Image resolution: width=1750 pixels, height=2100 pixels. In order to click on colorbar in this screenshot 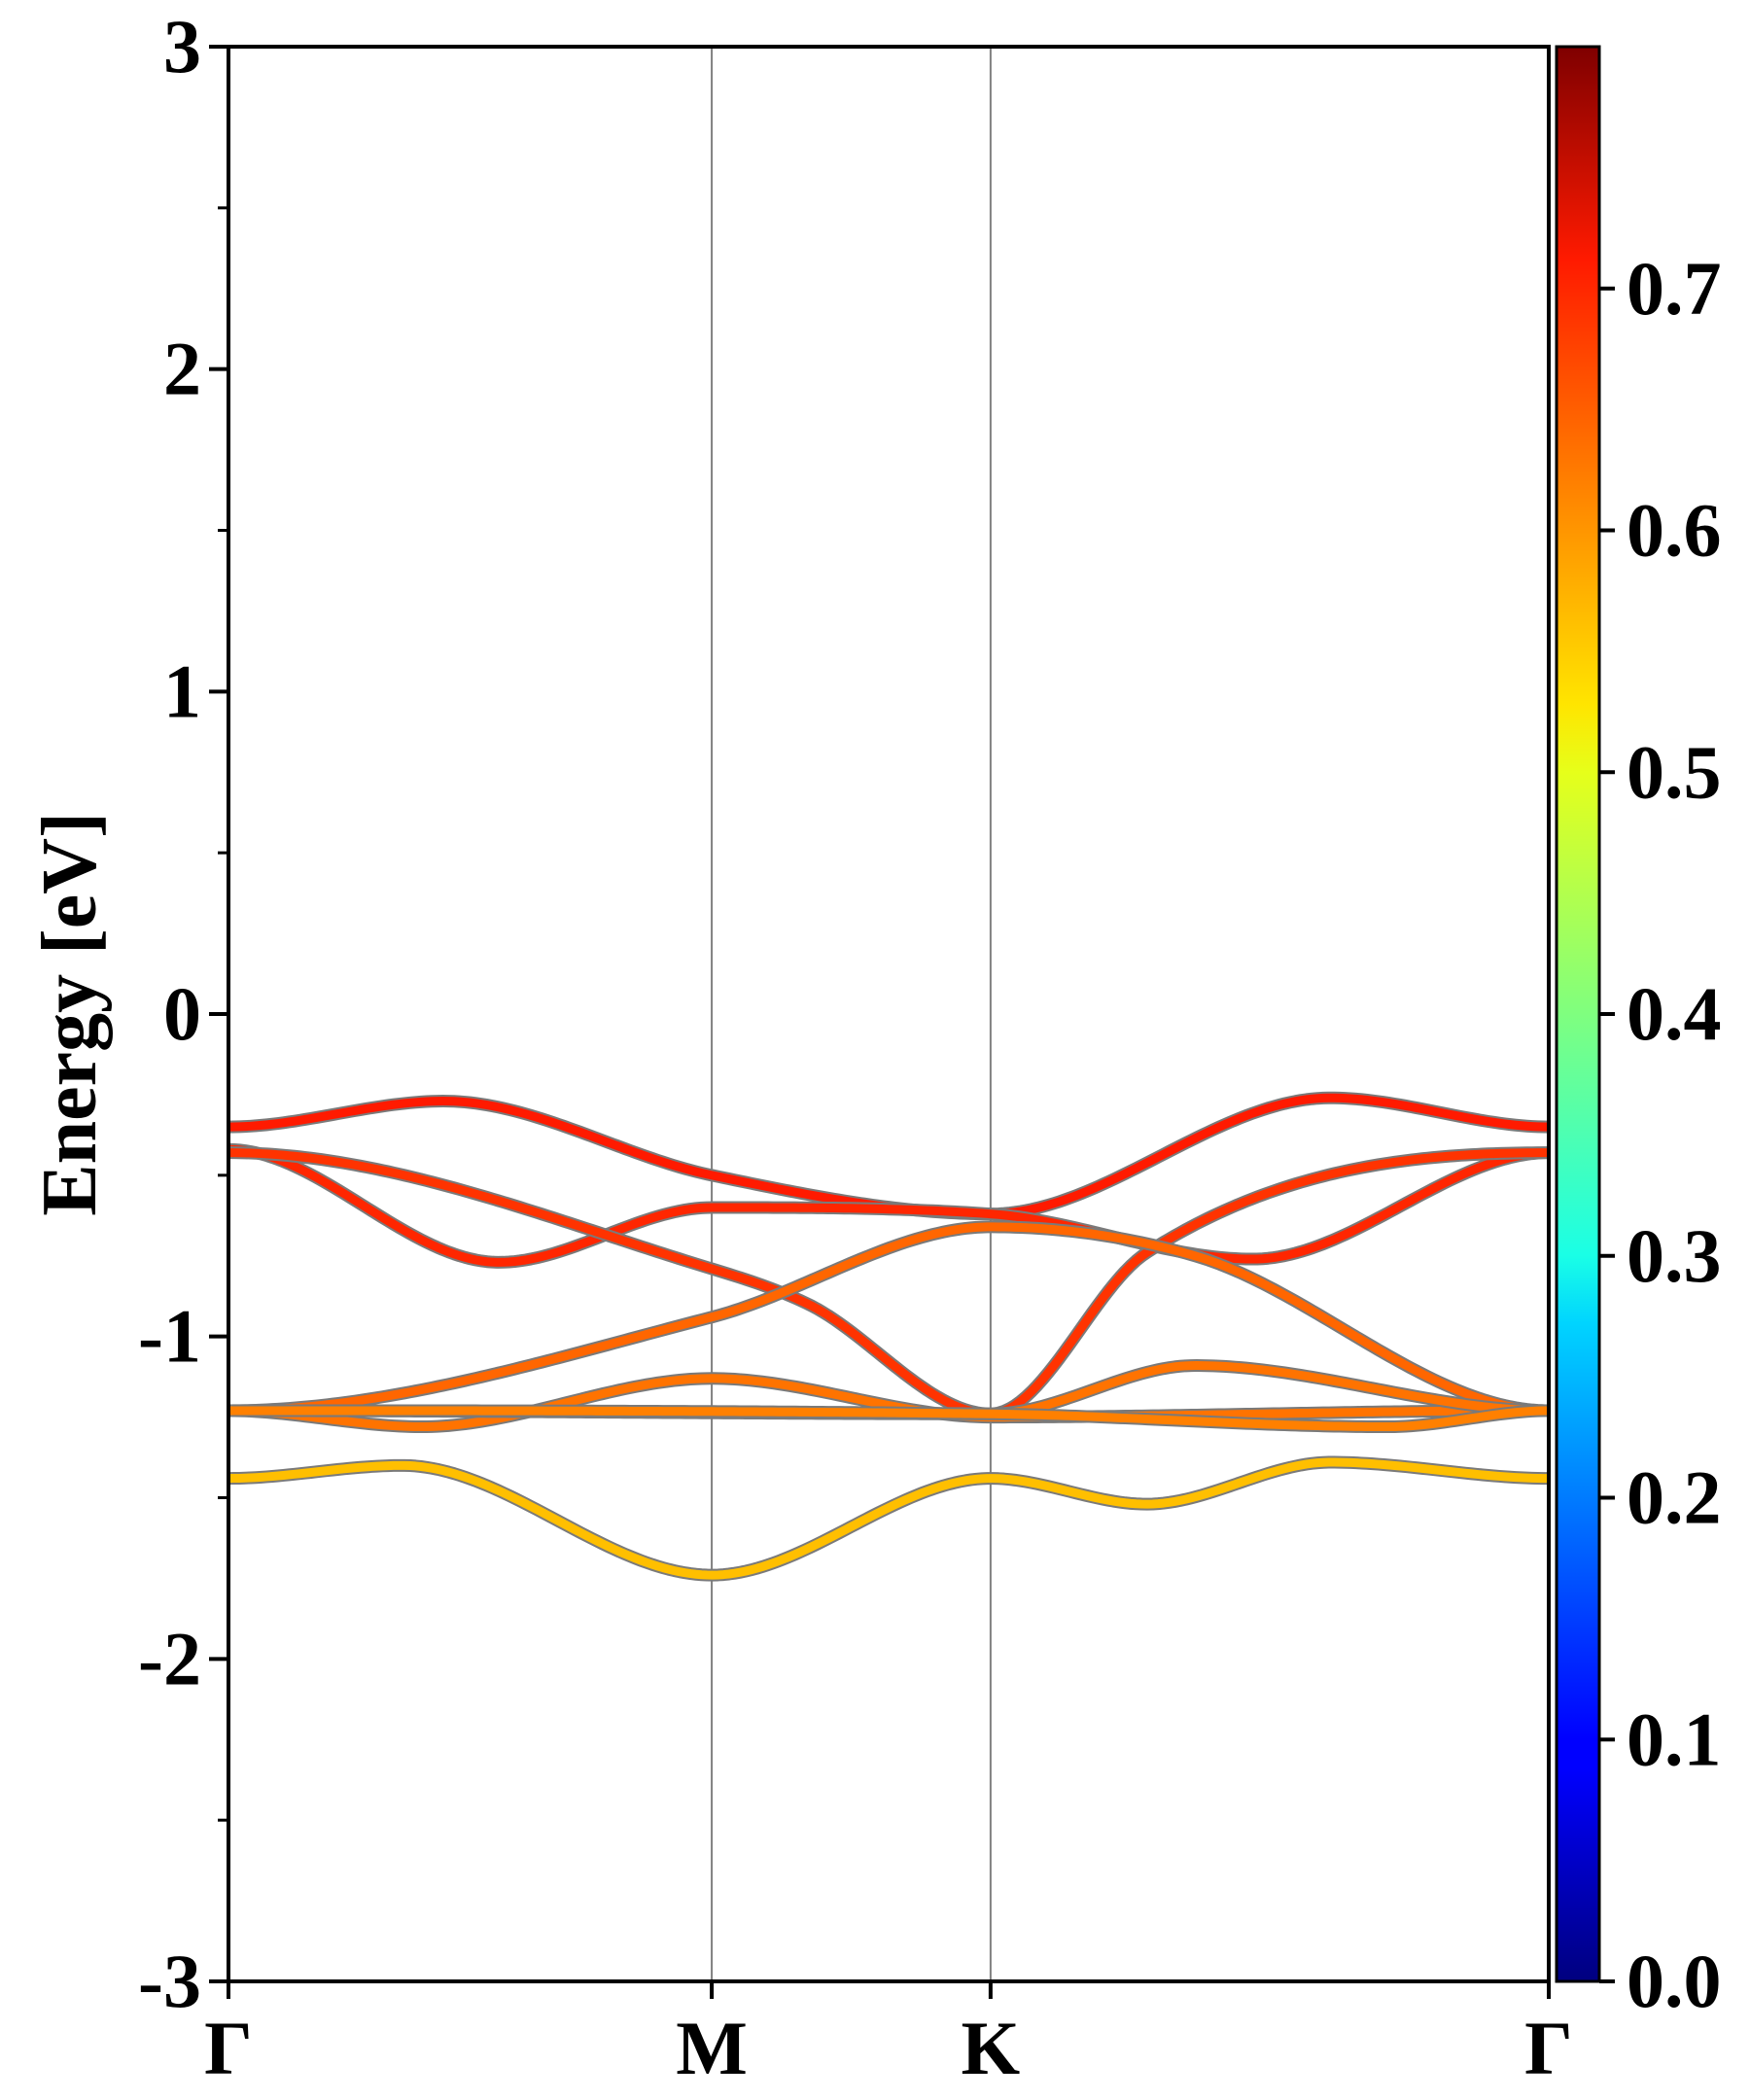, I will do `click(1578, 1014)`.